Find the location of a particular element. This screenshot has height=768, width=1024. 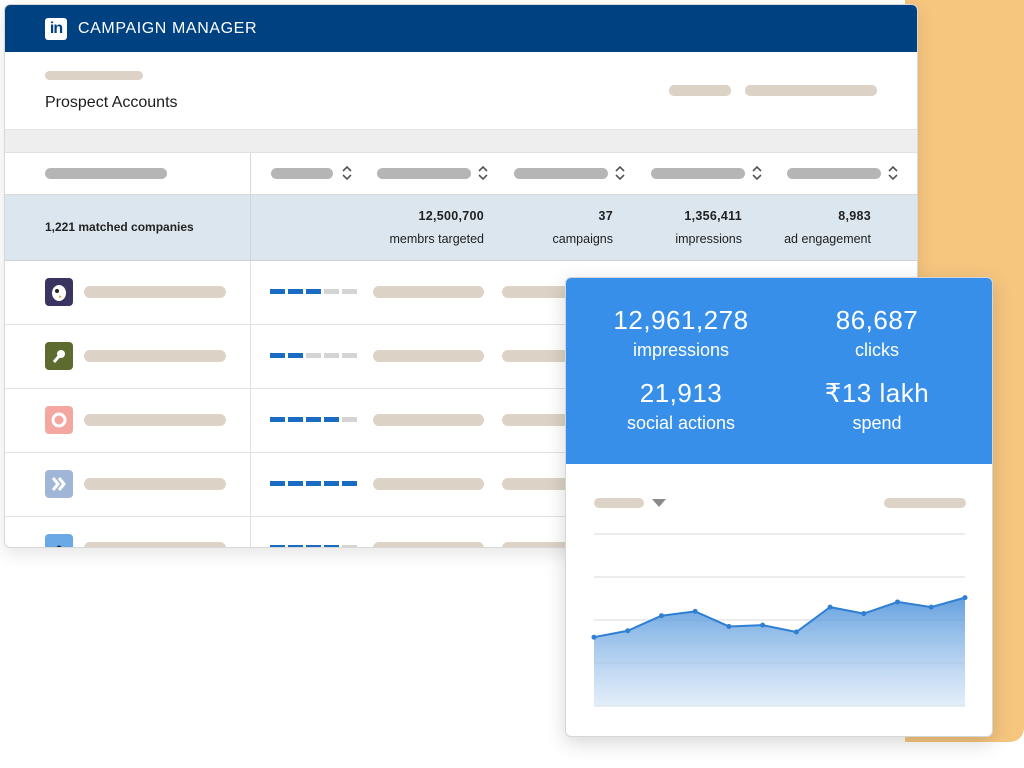

stat-value: 8,983 is located at coordinates (854, 216).